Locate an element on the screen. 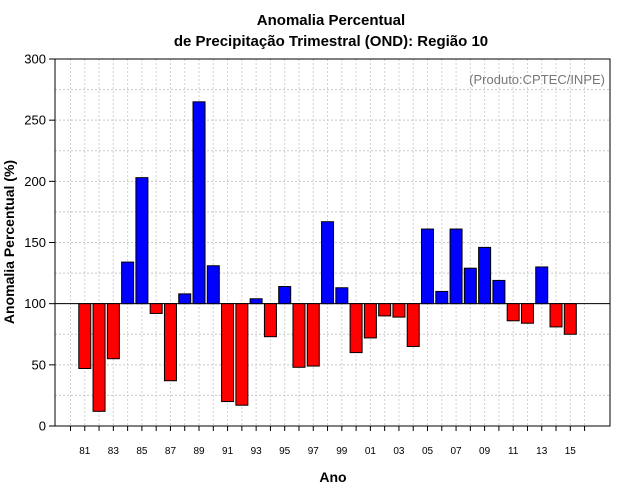 Image resolution: width=640 pixels, height=500 pixels. x-axis-label: Ano is located at coordinates (332, 477).